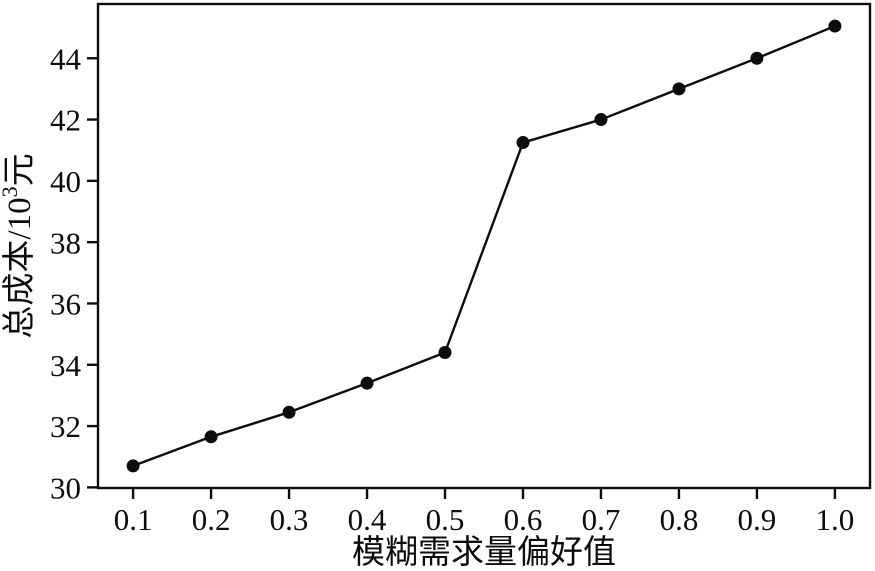  What do you see at coordinates (211, 519) in the screenshot?
I see `x-tick-label: 0.2` at bounding box center [211, 519].